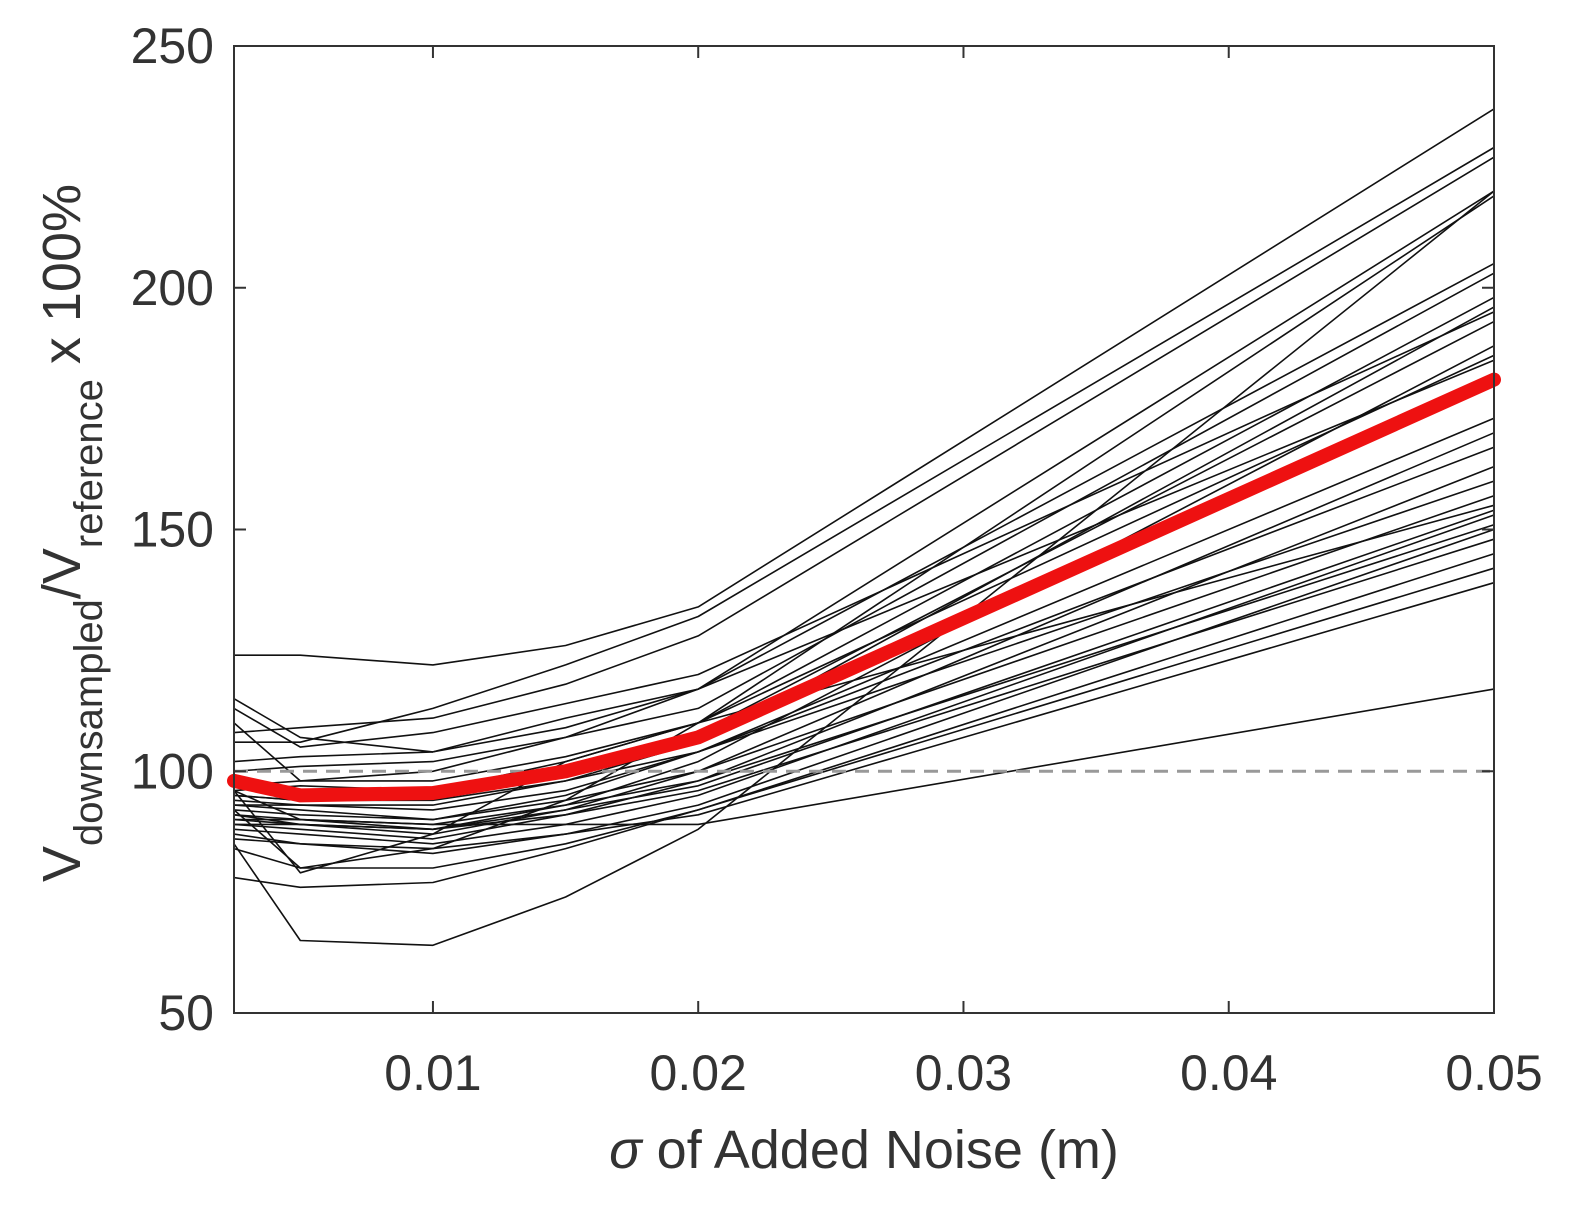  I want to click on y-axis-sub1: downsampled, so click(89, 722).